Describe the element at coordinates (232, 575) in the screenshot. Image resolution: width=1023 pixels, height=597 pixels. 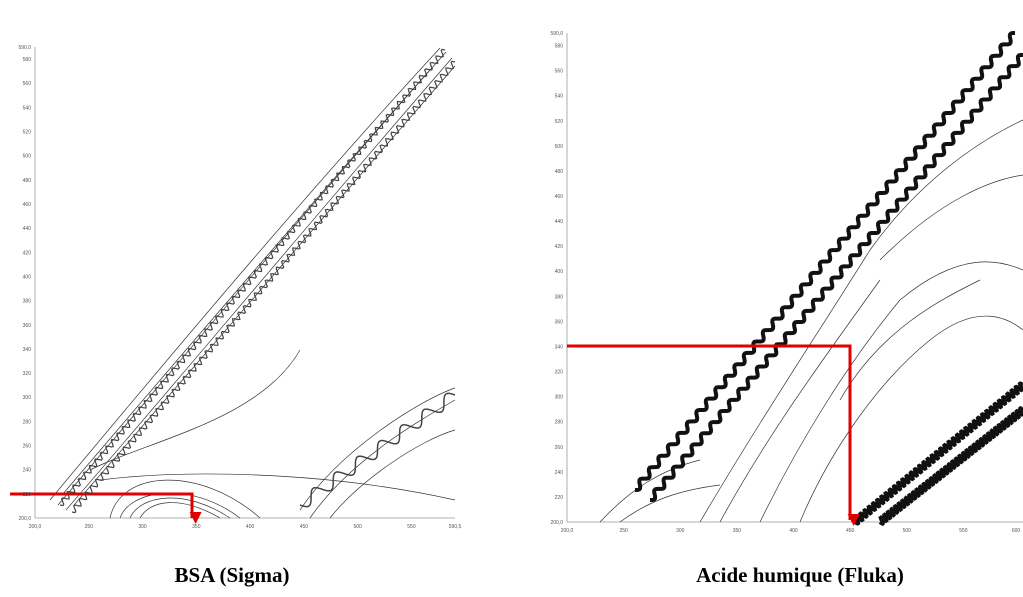
I see `caption: BSA (Sigma)` at that location.